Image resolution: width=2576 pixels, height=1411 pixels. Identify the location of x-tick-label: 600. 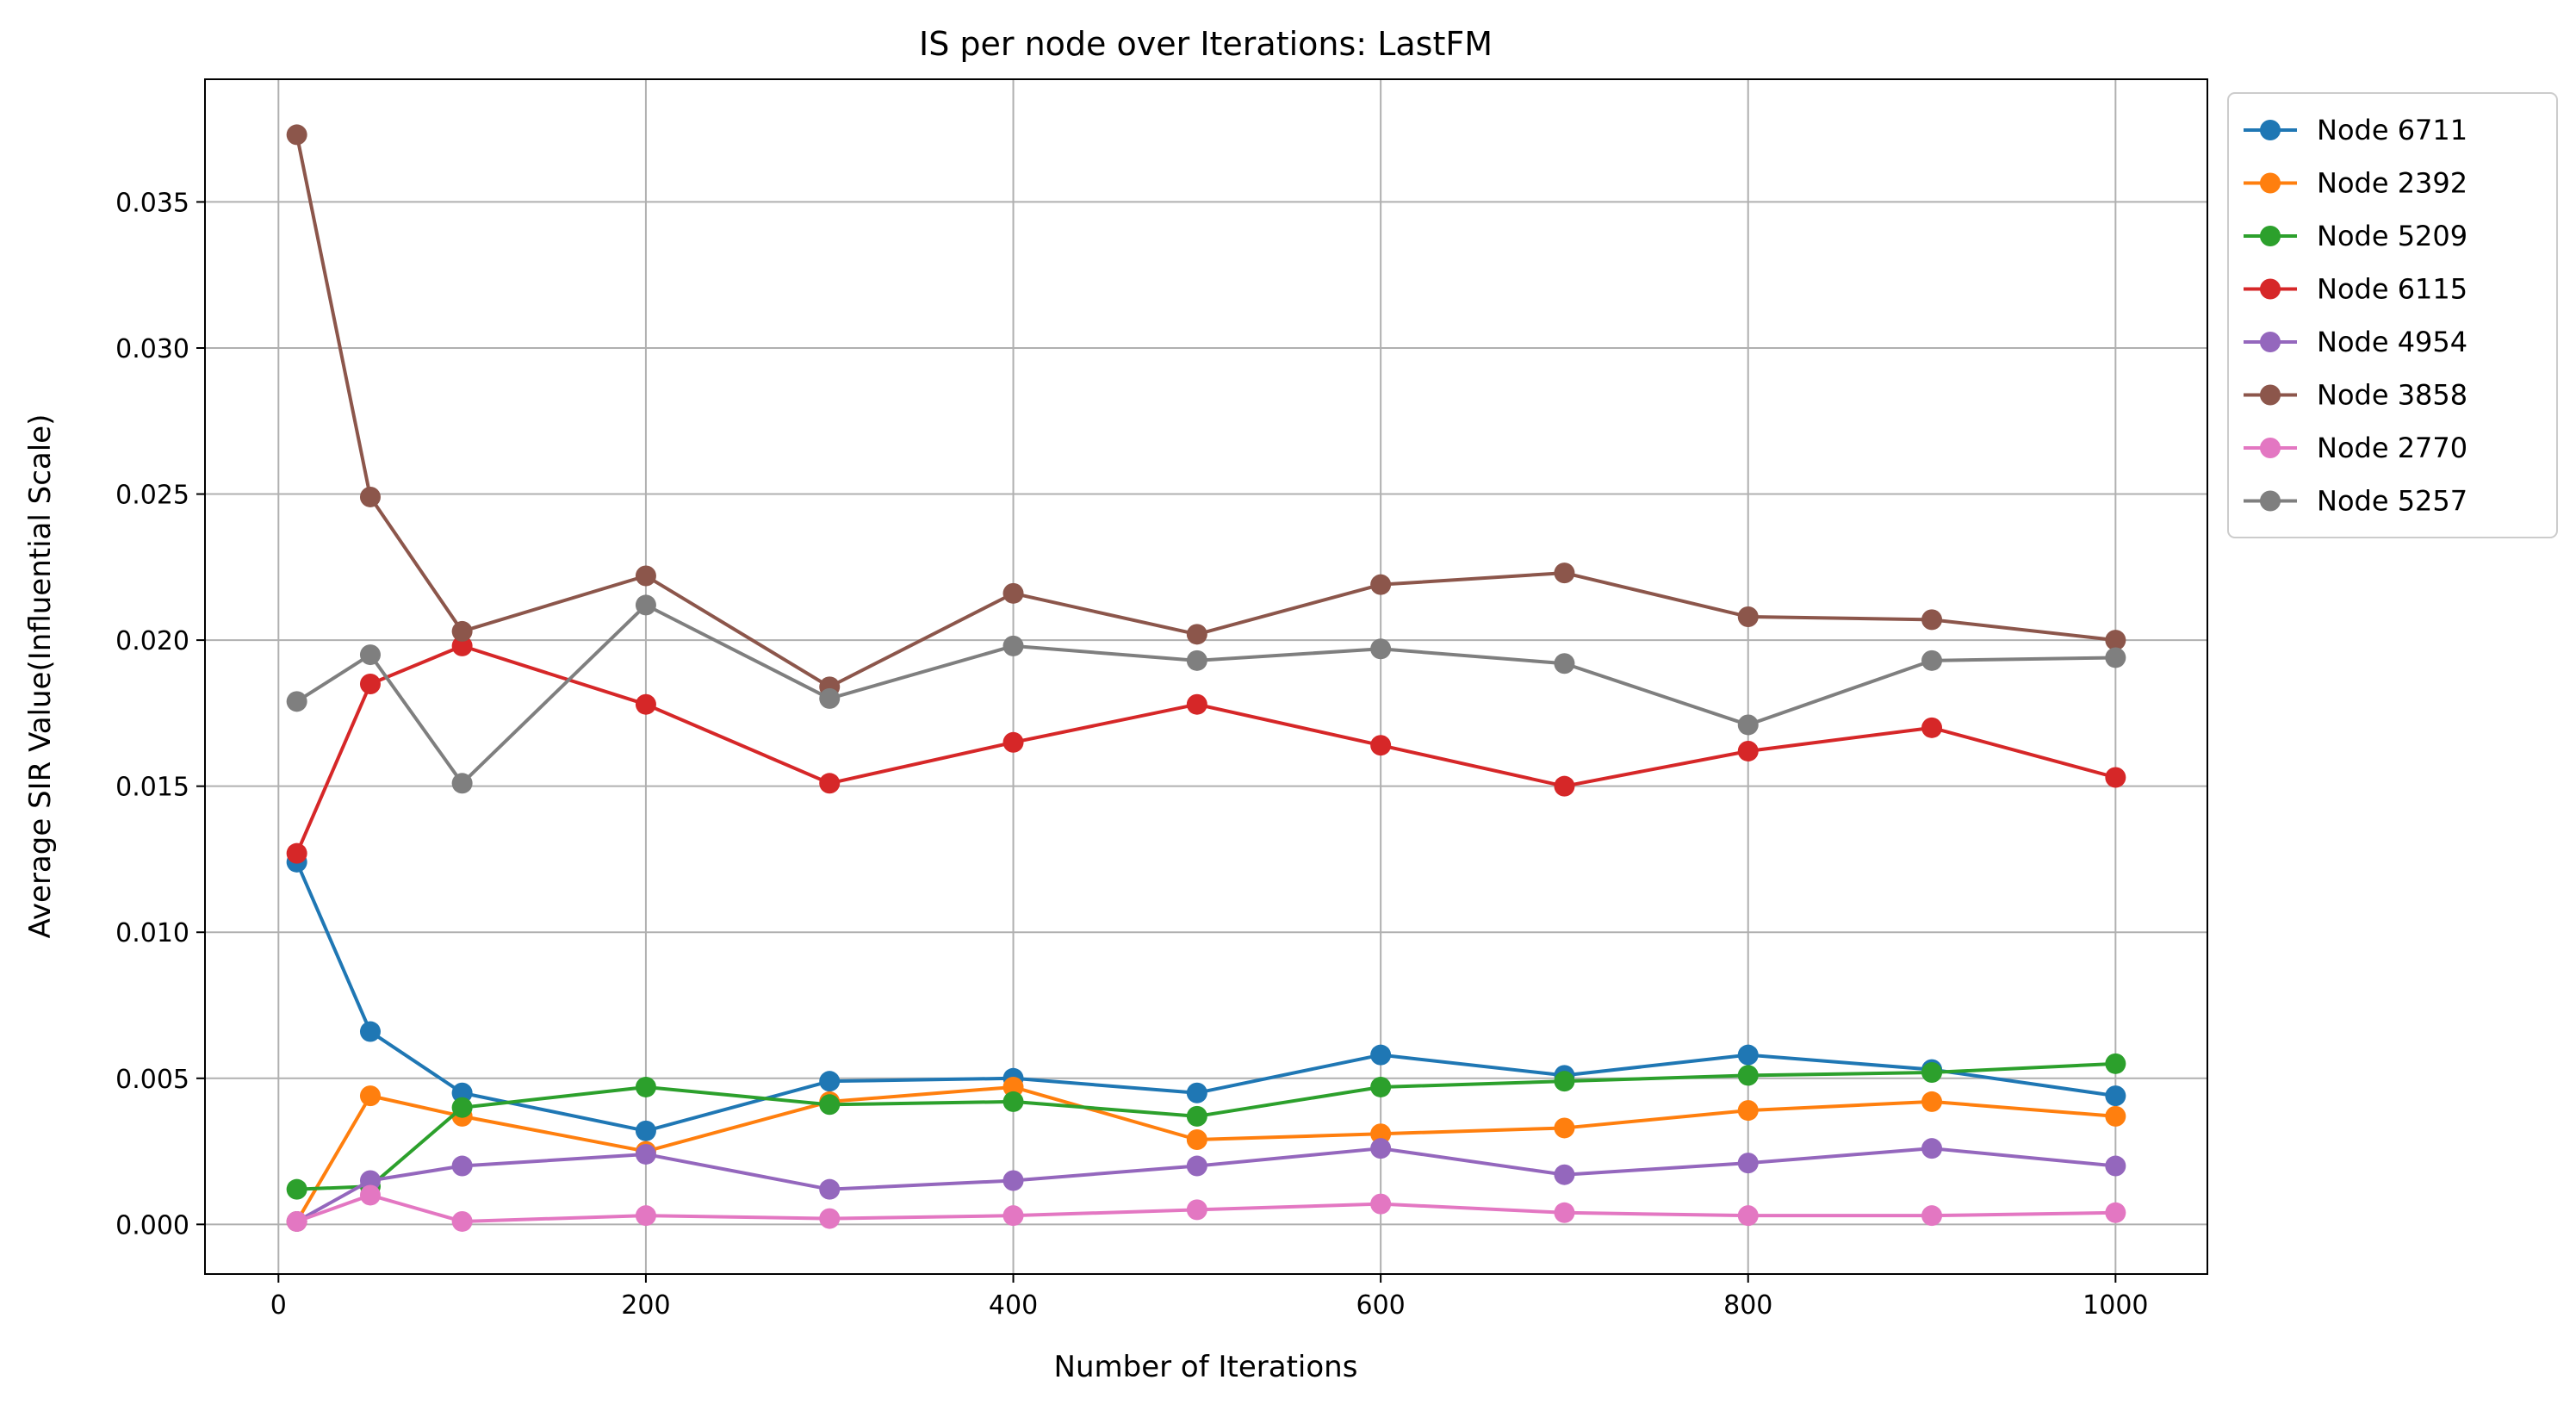
(1381, 1305).